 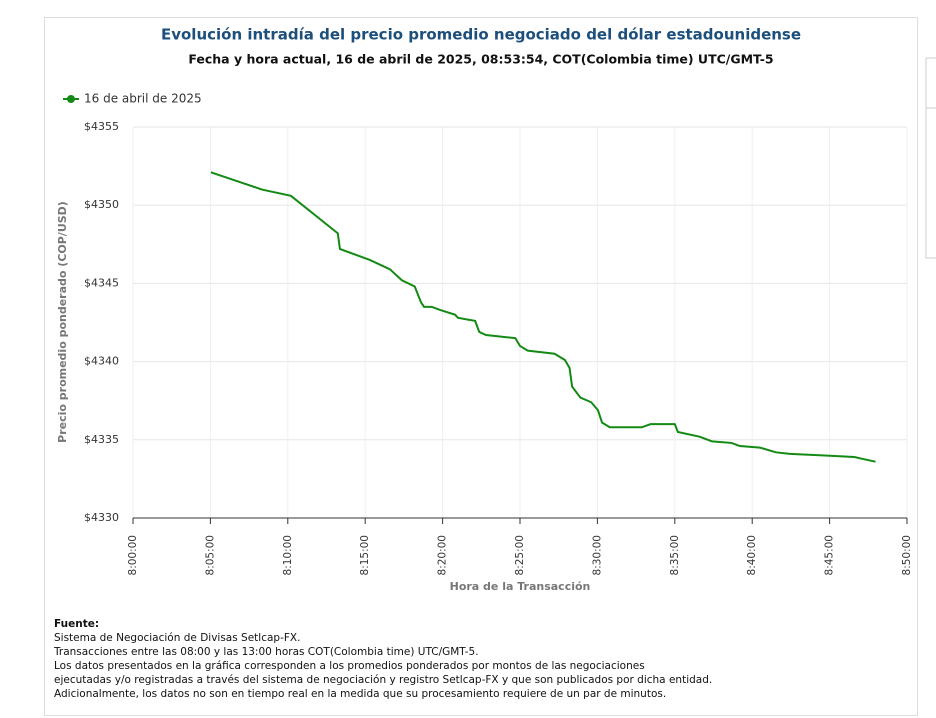 I want to click on x-tick-label: 8:10:00, so click(x=288, y=555).